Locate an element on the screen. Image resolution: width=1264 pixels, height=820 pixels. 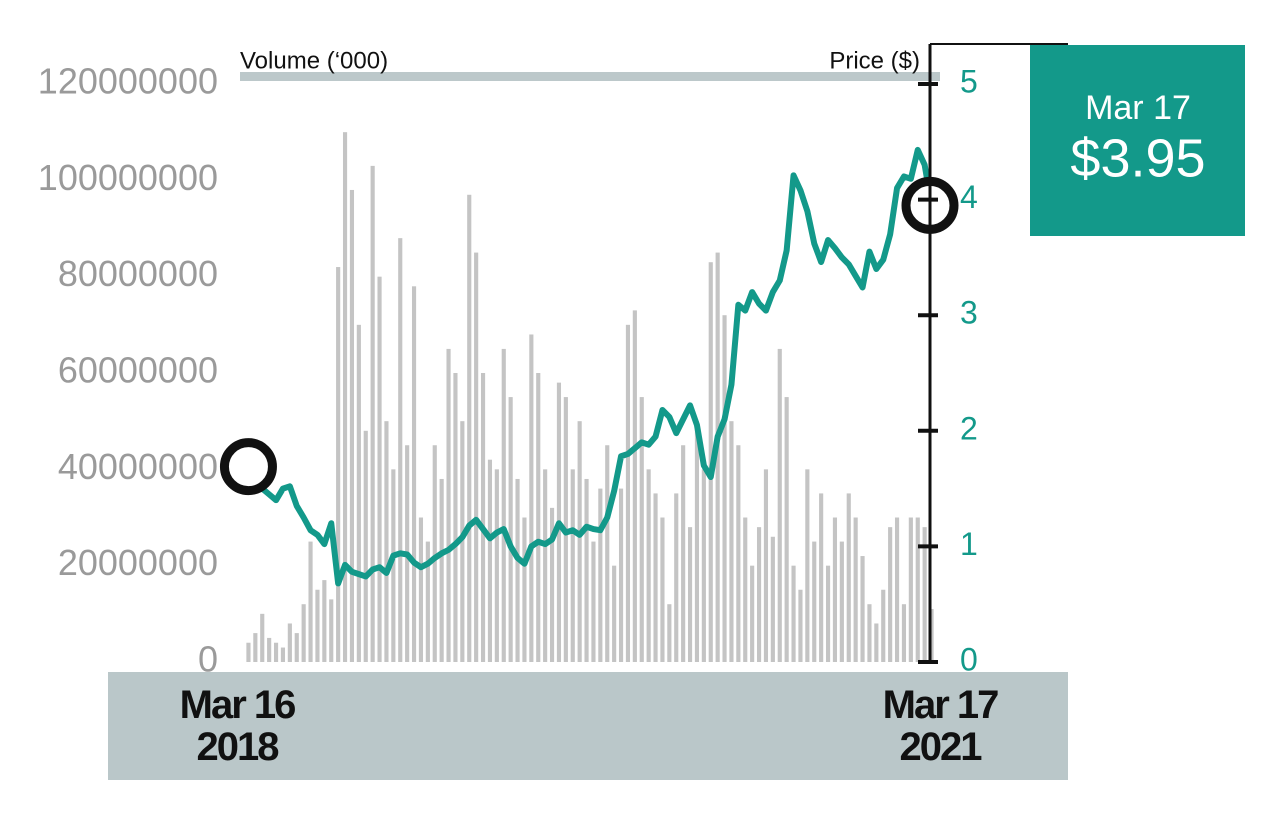
y2-tick-label: 2 is located at coordinates (969, 428).